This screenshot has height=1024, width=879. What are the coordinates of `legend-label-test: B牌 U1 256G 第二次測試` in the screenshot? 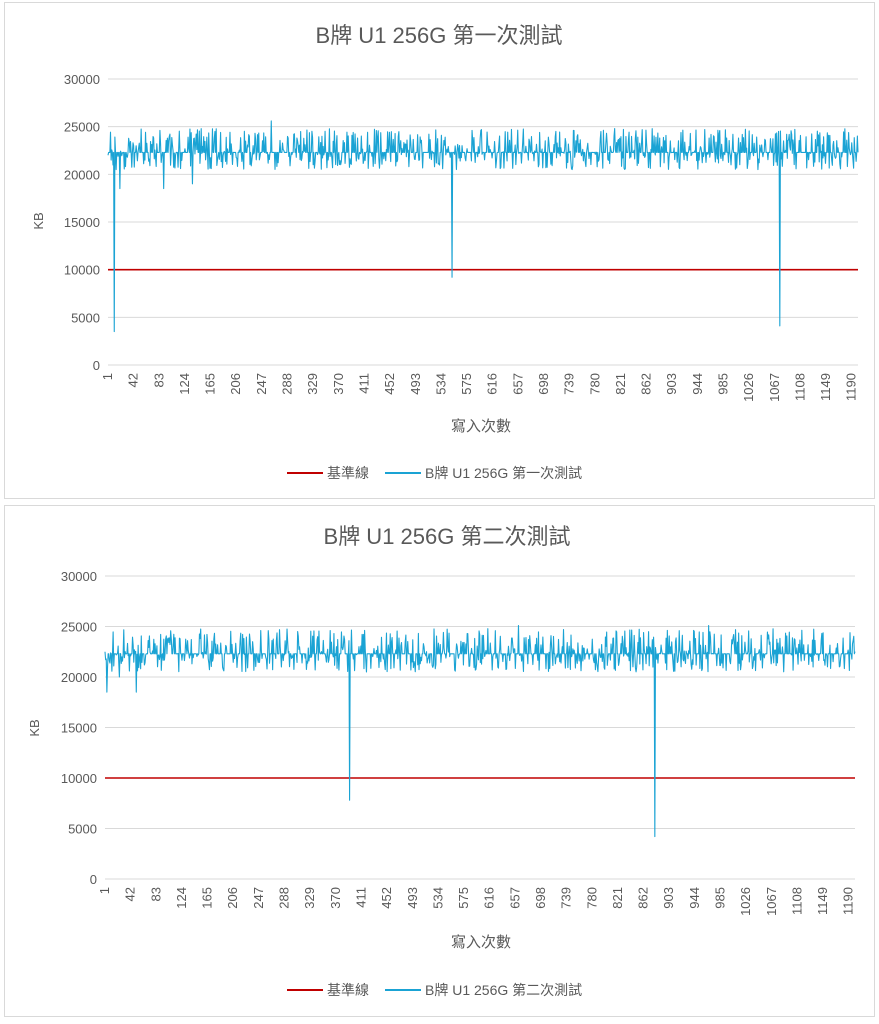 It's located at (503, 990).